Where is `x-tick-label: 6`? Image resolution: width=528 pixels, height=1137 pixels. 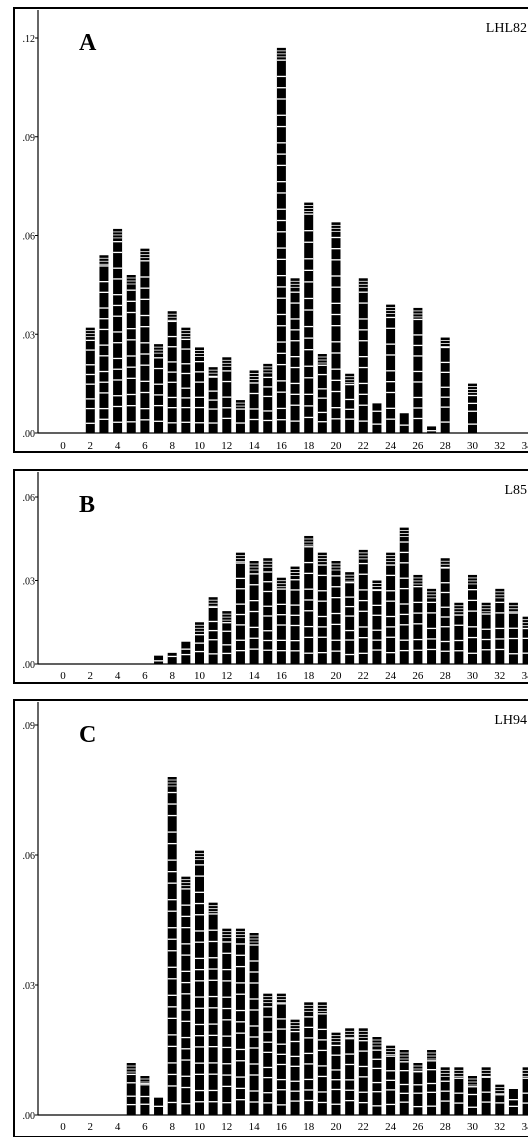
x-tick-label: 6 is located at coordinates (145, 1127).